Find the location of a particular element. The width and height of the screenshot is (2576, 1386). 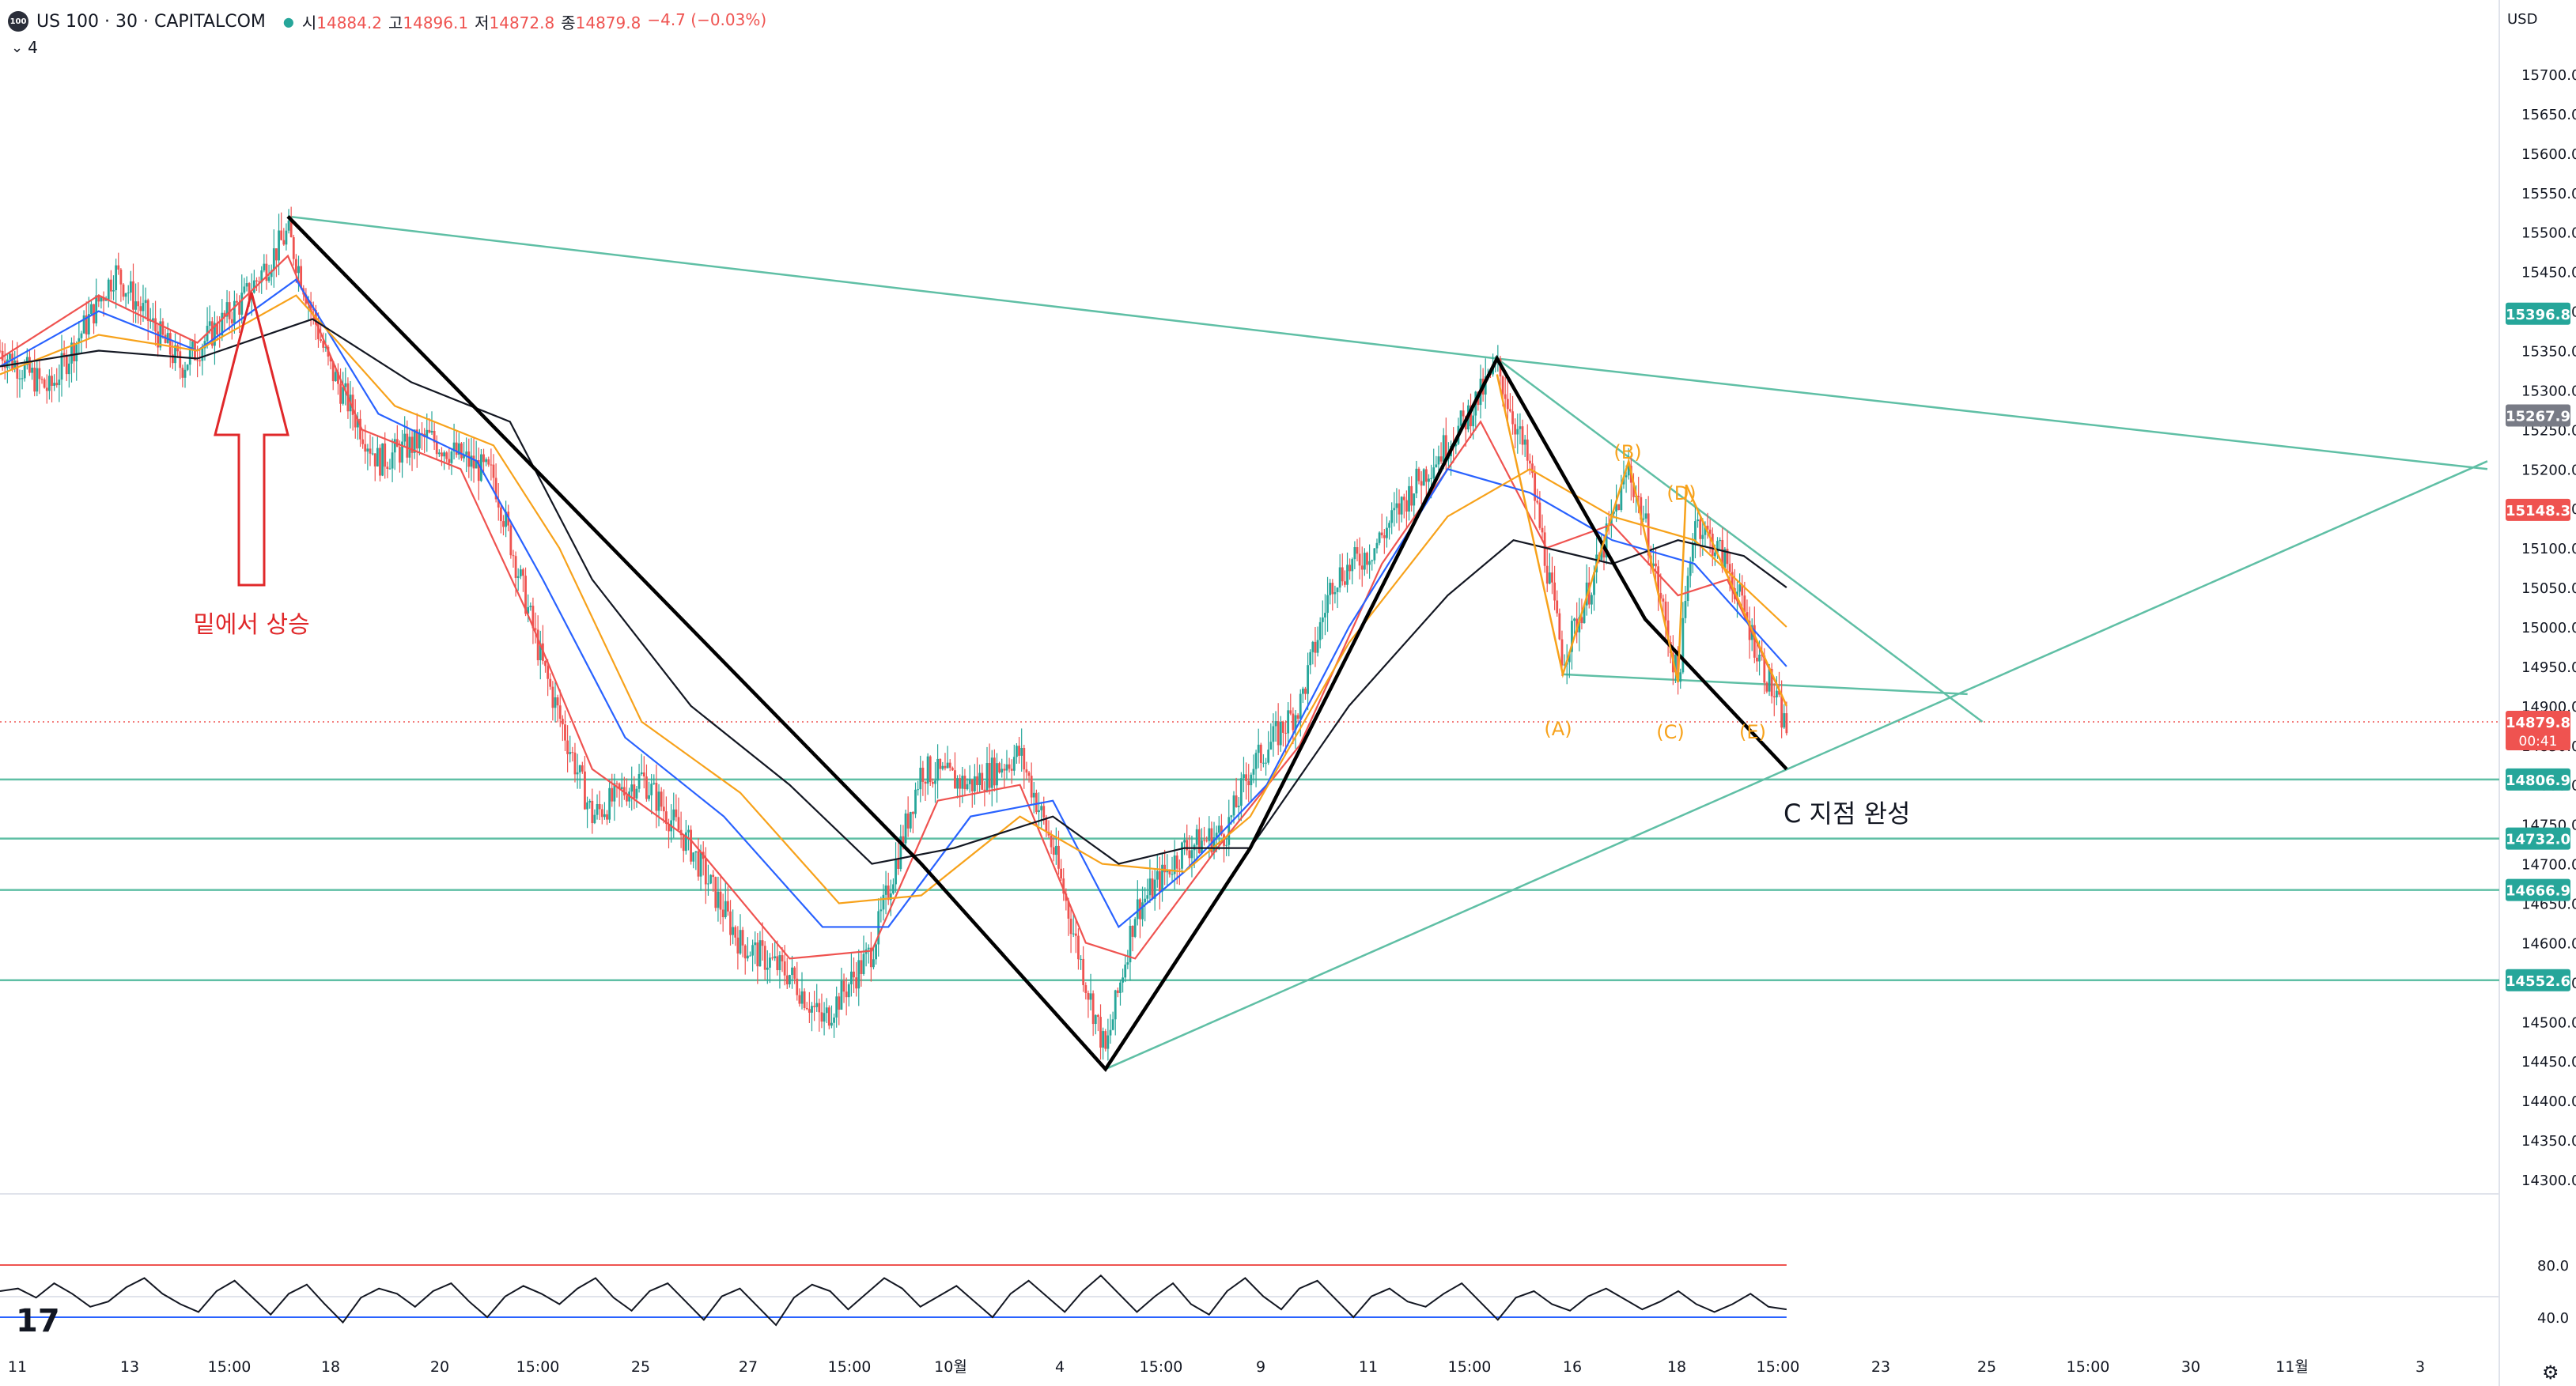

indicator-toggle: ⌄ 4 is located at coordinates (25, 47).